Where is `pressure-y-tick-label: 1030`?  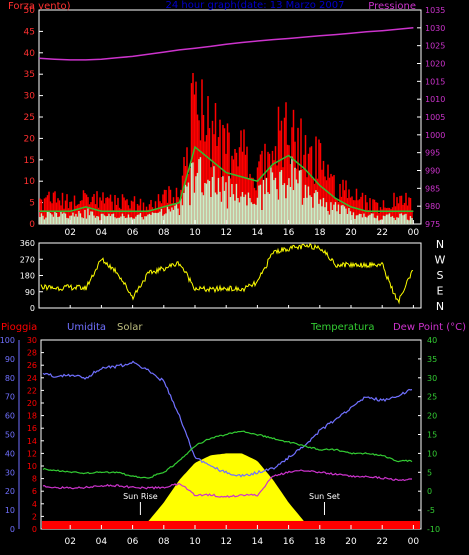 pressure-y-tick-label: 1030 is located at coordinates (435, 28).